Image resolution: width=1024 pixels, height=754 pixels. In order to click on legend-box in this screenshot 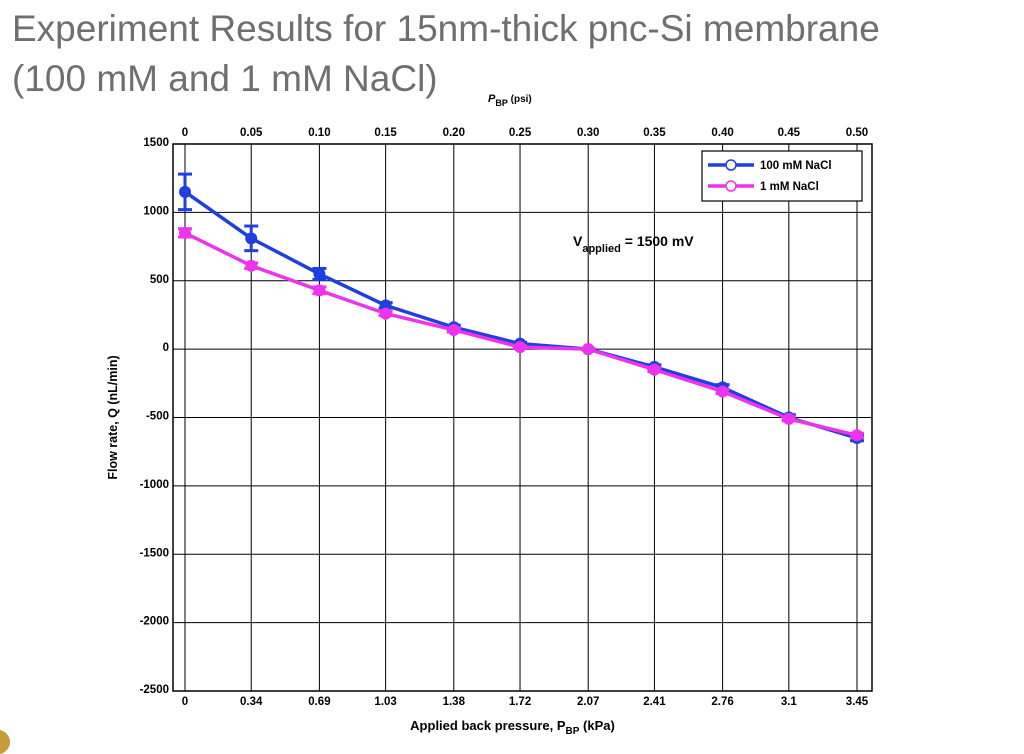, I will do `click(782, 176)`.